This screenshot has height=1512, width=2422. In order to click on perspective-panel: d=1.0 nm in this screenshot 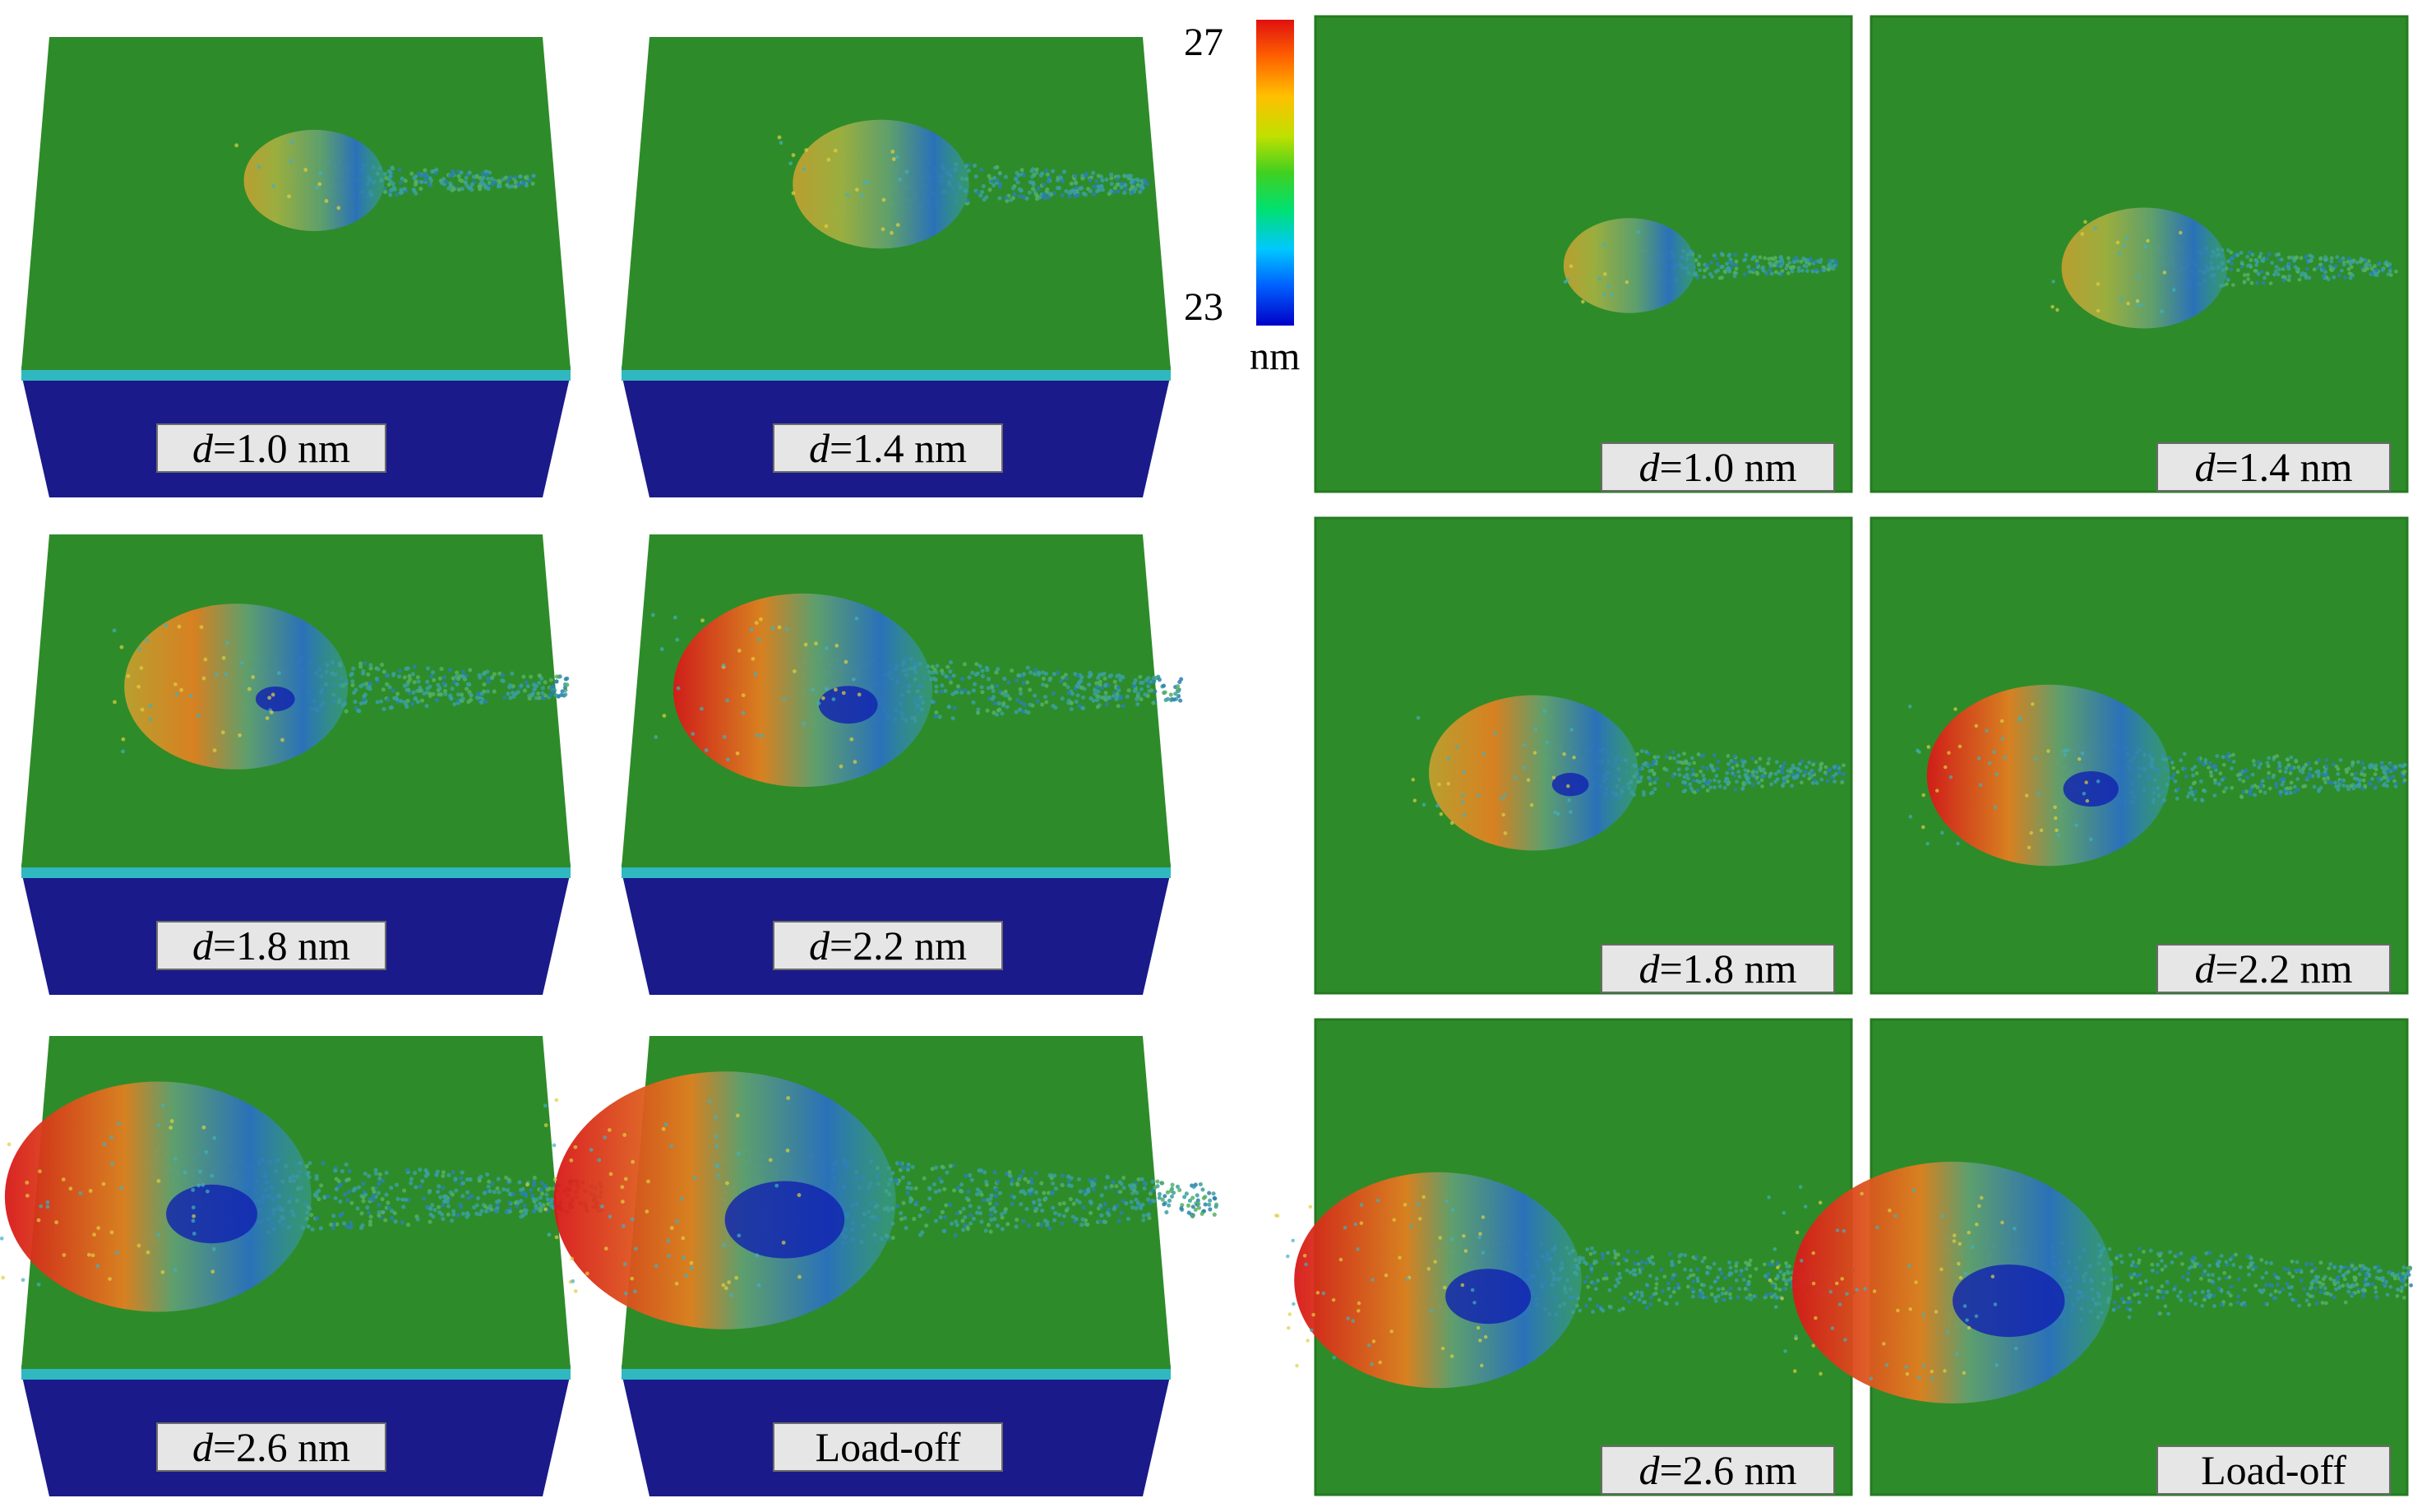, I will do `click(295, 267)`.